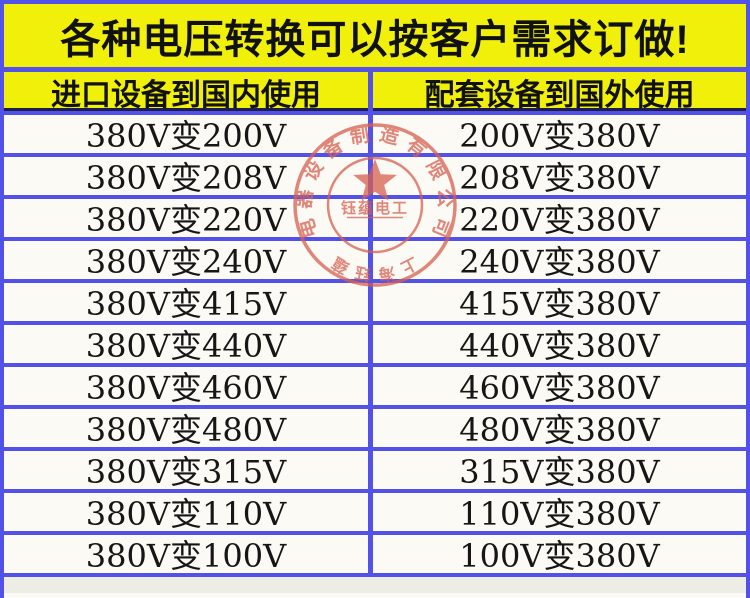 This screenshot has height=598, width=750. Describe the element at coordinates (188, 556) in the screenshot. I see `table-cell-import: 380V变100V` at that location.